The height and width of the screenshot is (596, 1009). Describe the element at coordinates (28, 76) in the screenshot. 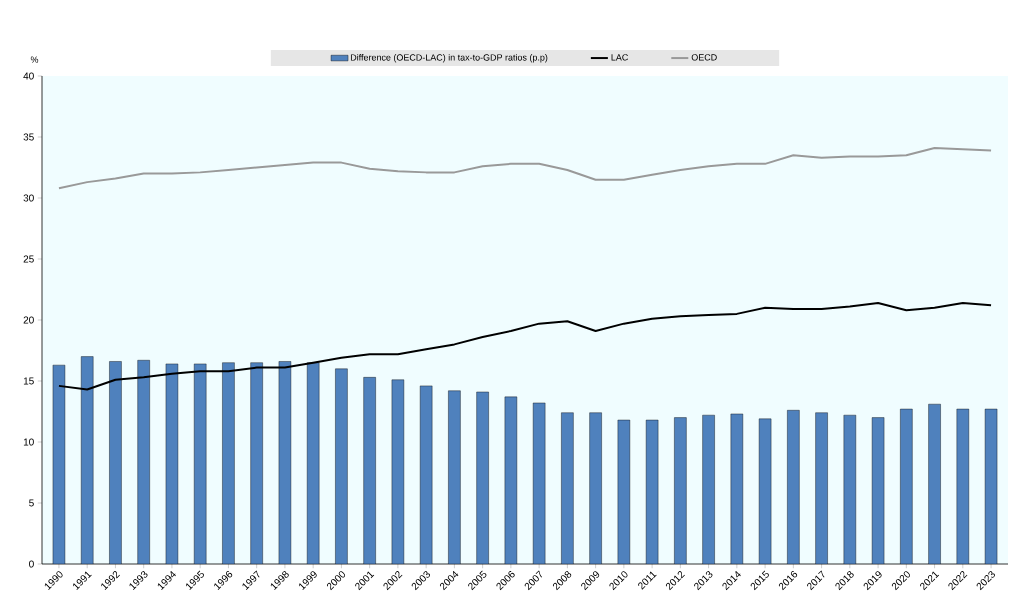

I see `y-tick-label: 40` at that location.